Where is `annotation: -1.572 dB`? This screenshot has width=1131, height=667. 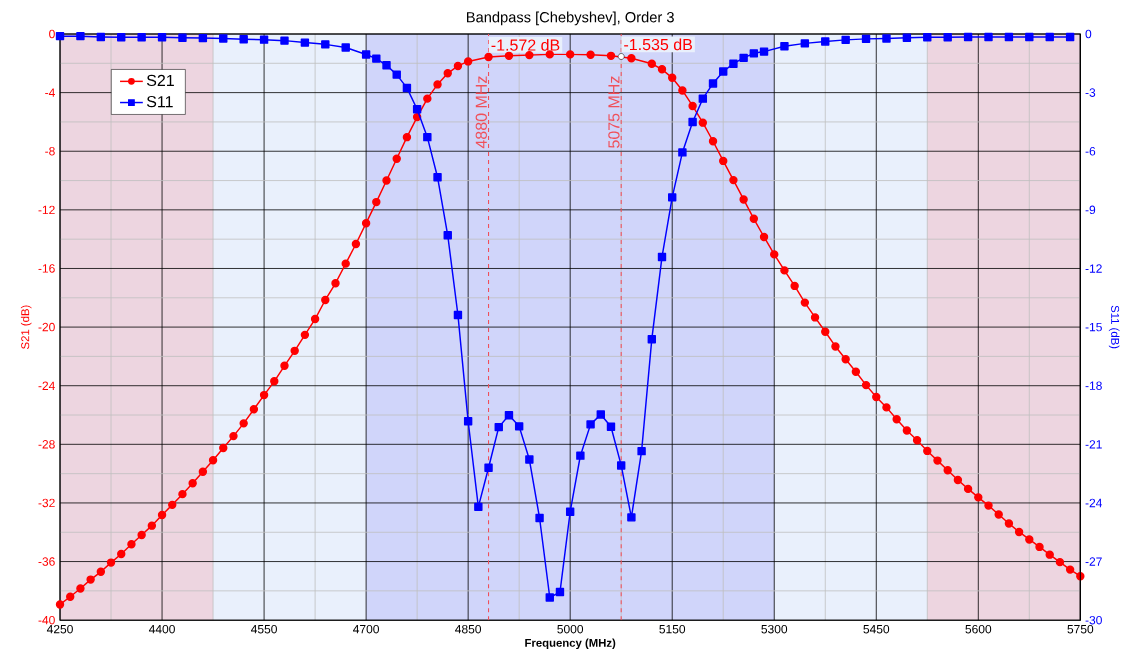
annotation: -1.572 dB is located at coordinates (525, 45).